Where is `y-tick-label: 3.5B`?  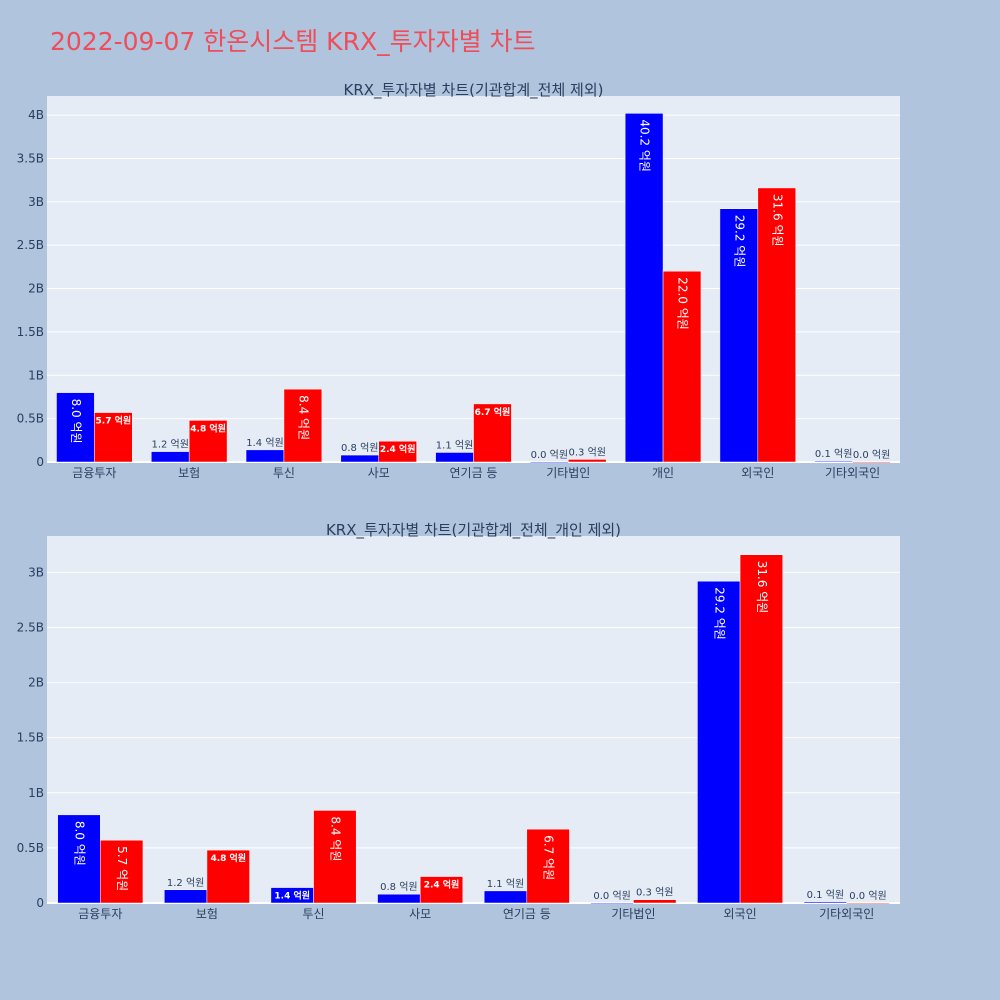 y-tick-label: 3.5B is located at coordinates (30, 158).